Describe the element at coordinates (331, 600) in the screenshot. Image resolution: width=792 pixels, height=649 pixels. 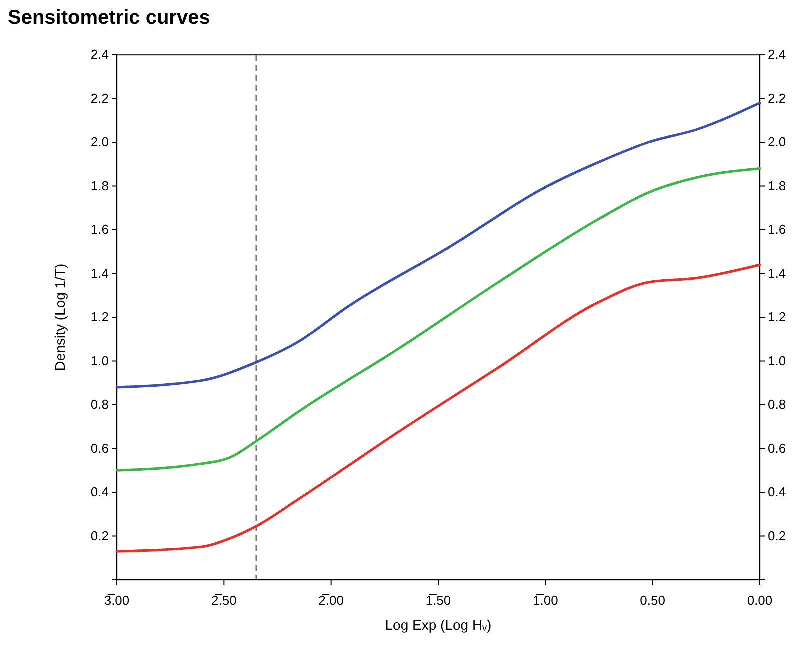
I see `x-tick-label: 2̅.00` at that location.